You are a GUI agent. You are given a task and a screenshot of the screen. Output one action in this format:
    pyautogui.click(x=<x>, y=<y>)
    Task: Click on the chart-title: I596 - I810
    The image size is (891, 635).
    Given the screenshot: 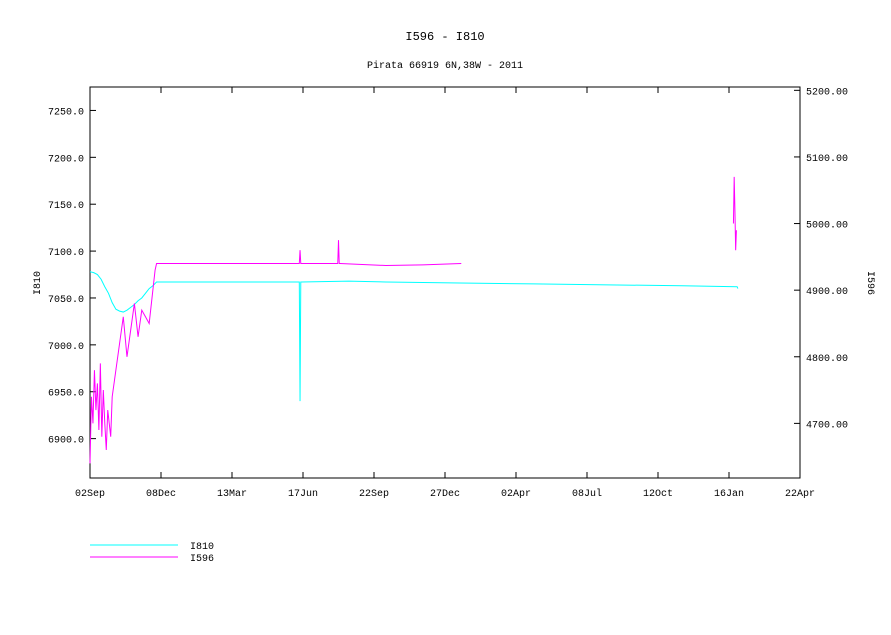 What is the action you would take?
    pyautogui.click(x=444, y=37)
    